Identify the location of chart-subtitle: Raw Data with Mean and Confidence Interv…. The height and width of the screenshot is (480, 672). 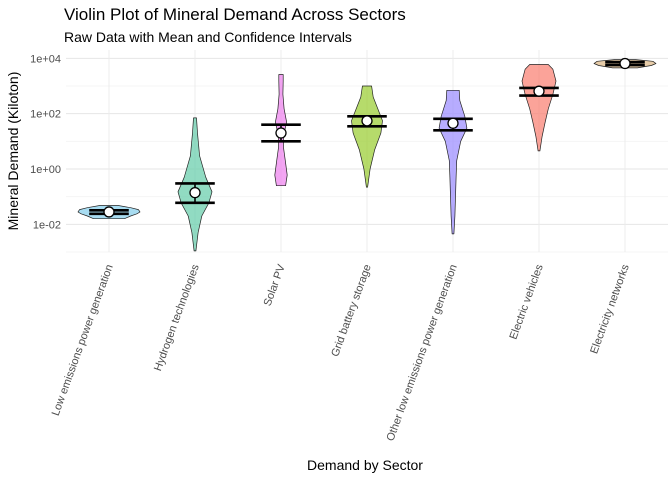
(208, 37).